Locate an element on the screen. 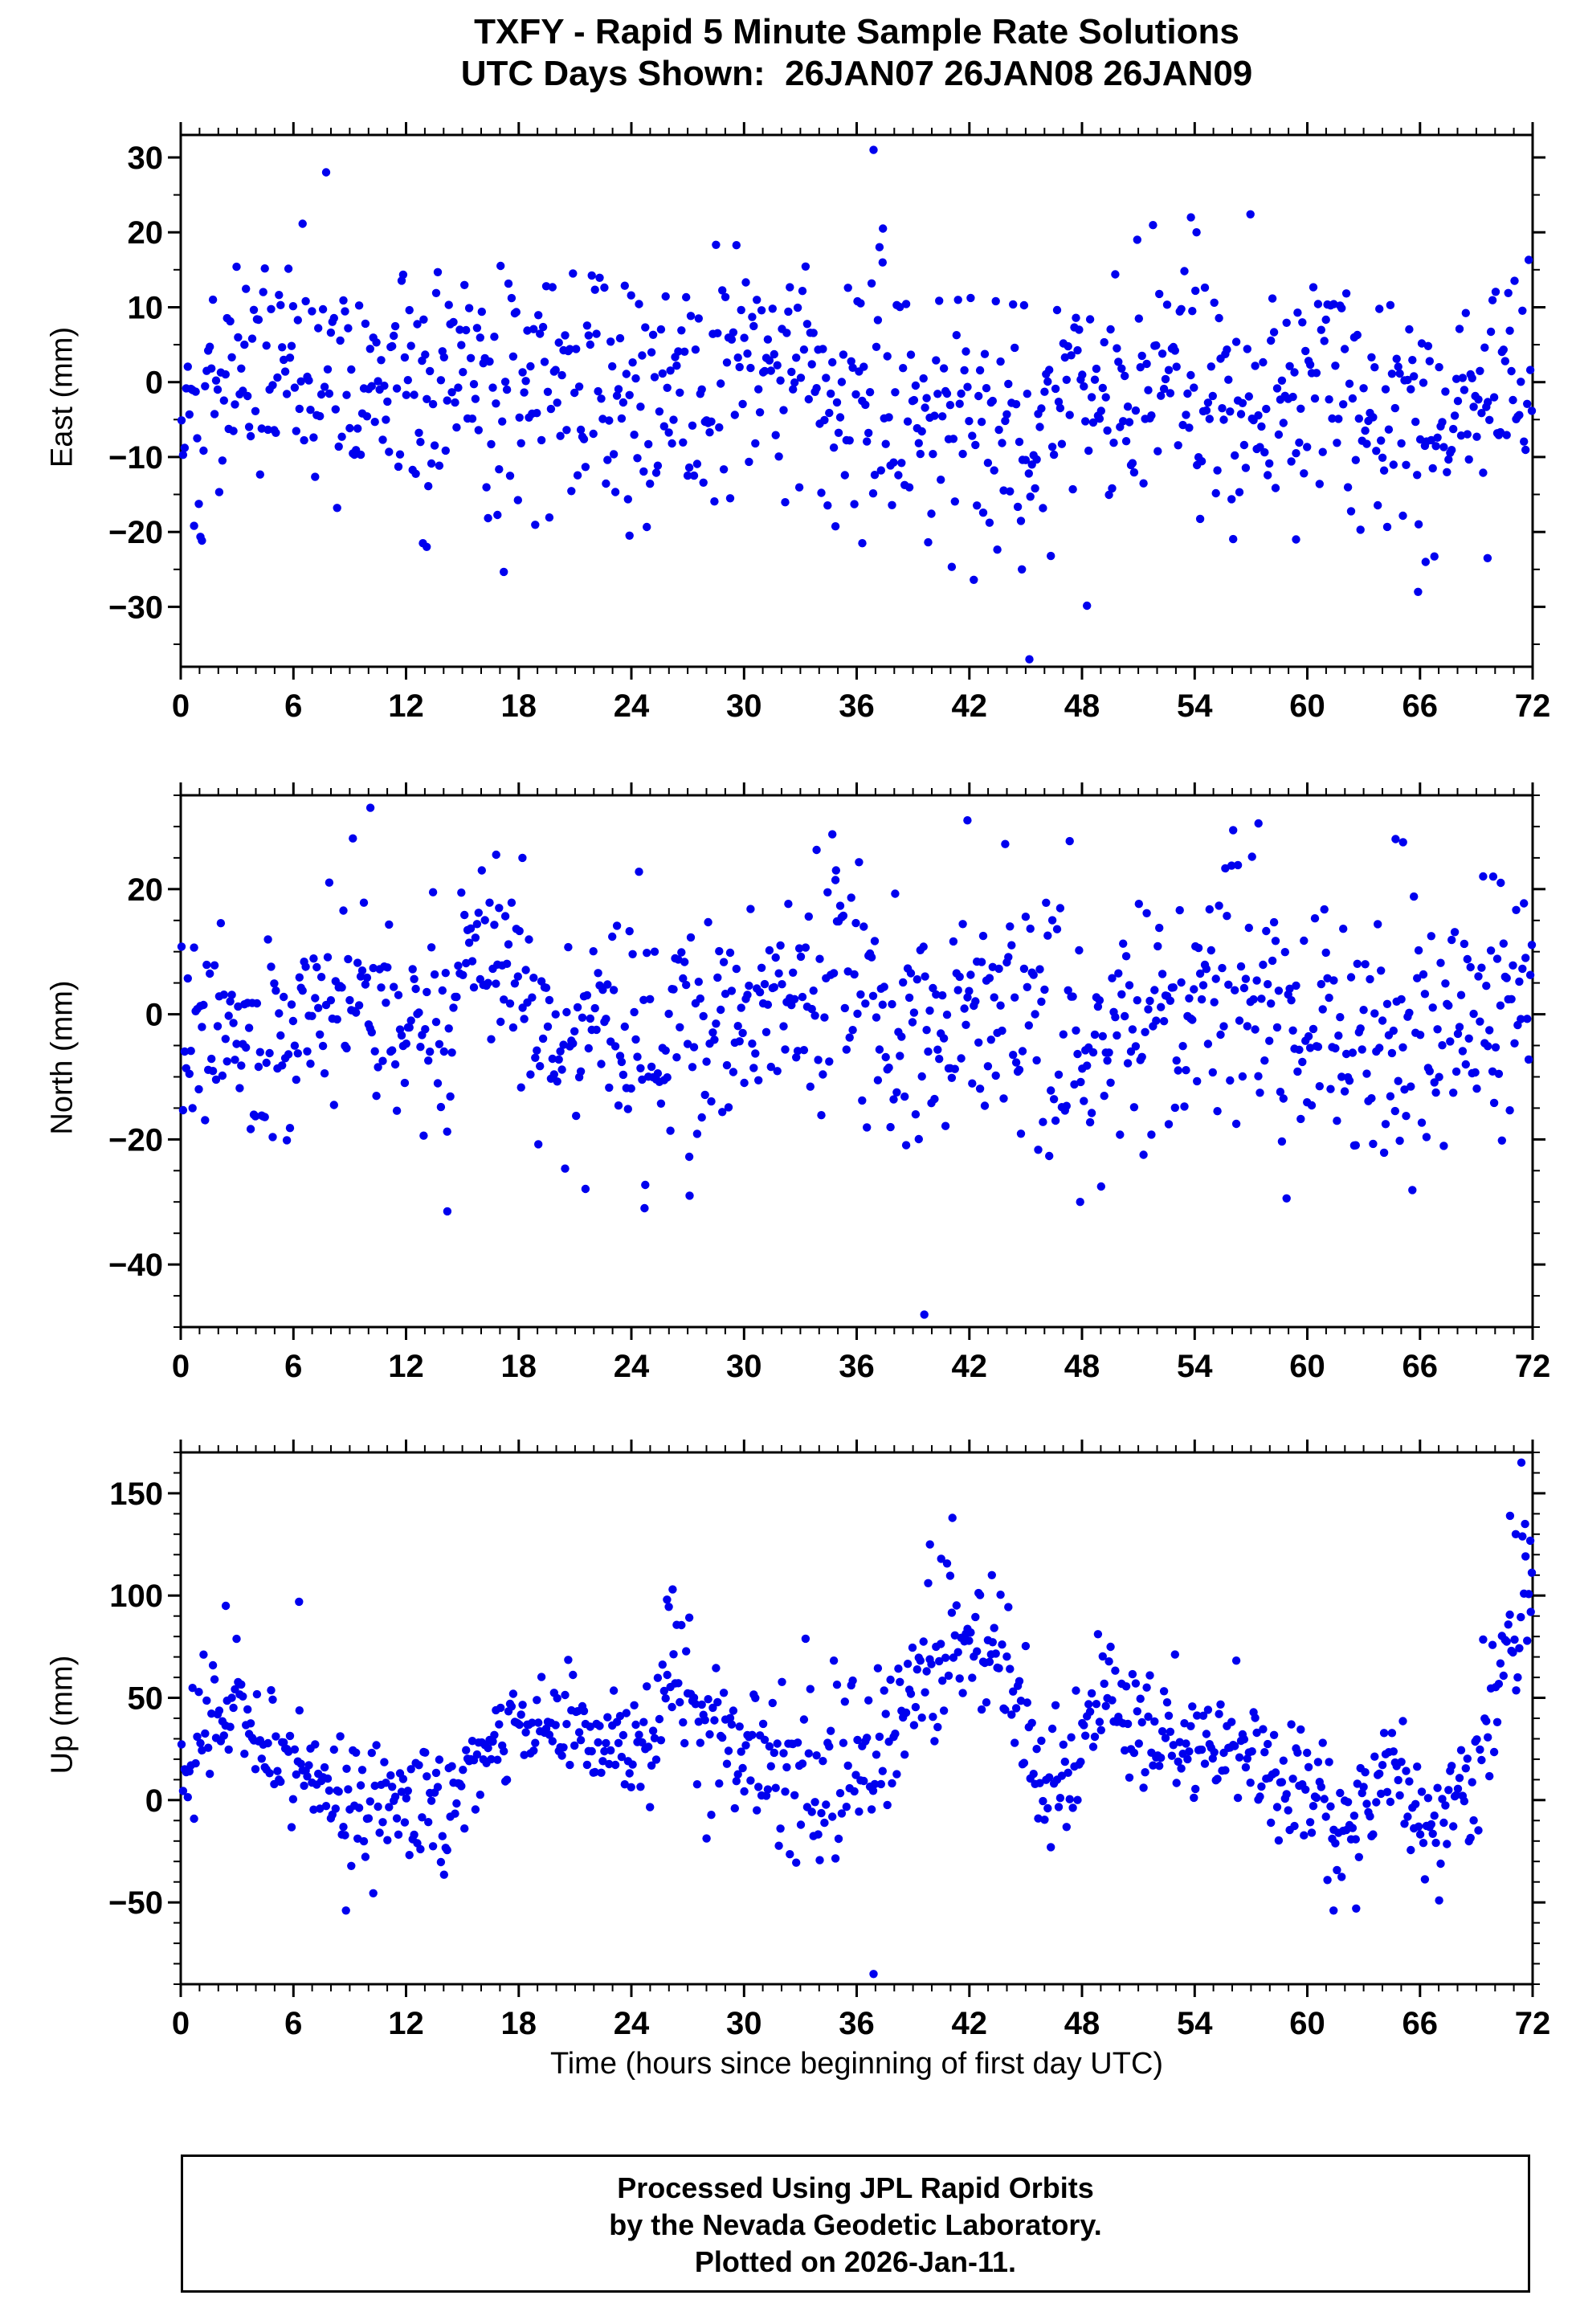 The height and width of the screenshot is (2324, 1576). svg-text: −50 is located at coordinates (135, 1903).